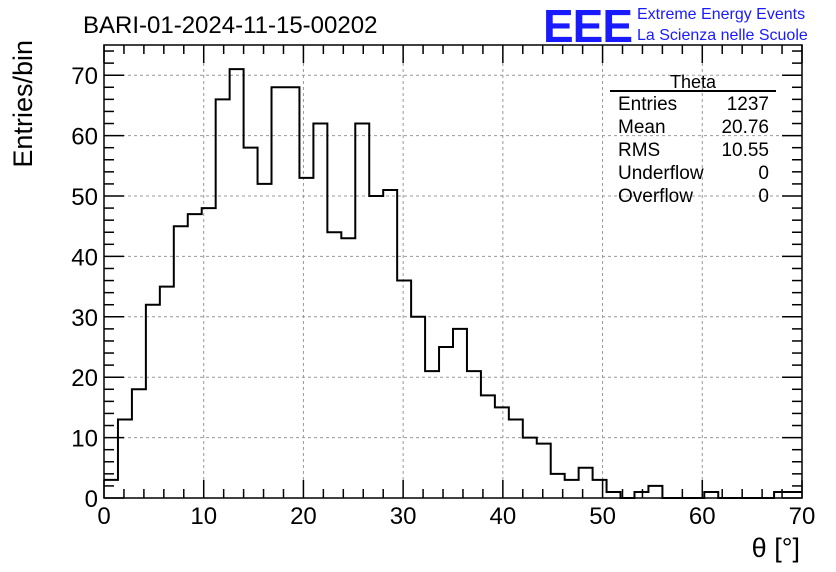 The width and height of the screenshot is (836, 572). What do you see at coordinates (647, 104) in the screenshot?
I see `stats-label: Entries` at bounding box center [647, 104].